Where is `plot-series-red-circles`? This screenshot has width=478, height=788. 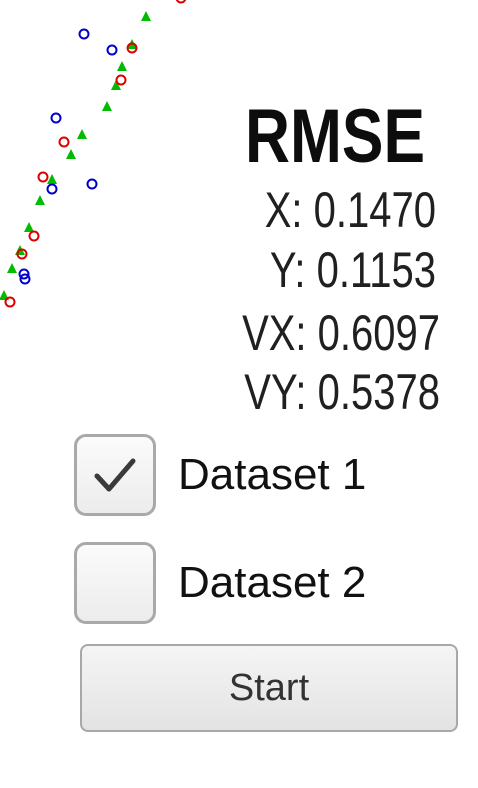
plot-series-red-circles is located at coordinates (95, 154).